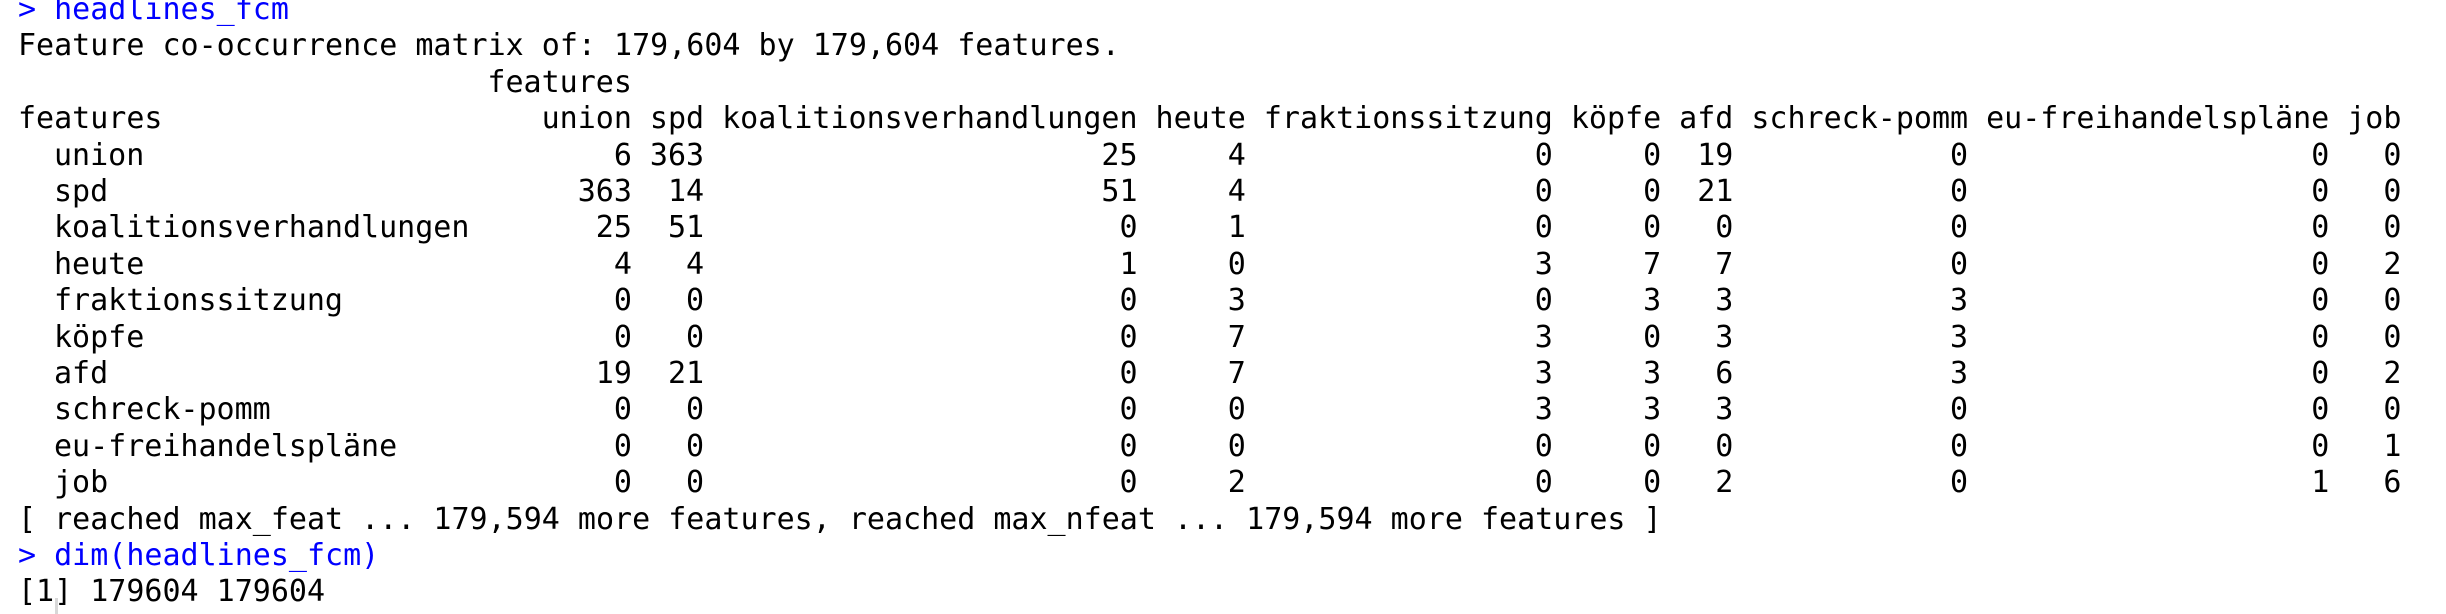 This screenshot has height=614, width=2446. What do you see at coordinates (1616, 119) in the screenshot?
I see `column-header: köpfe` at bounding box center [1616, 119].